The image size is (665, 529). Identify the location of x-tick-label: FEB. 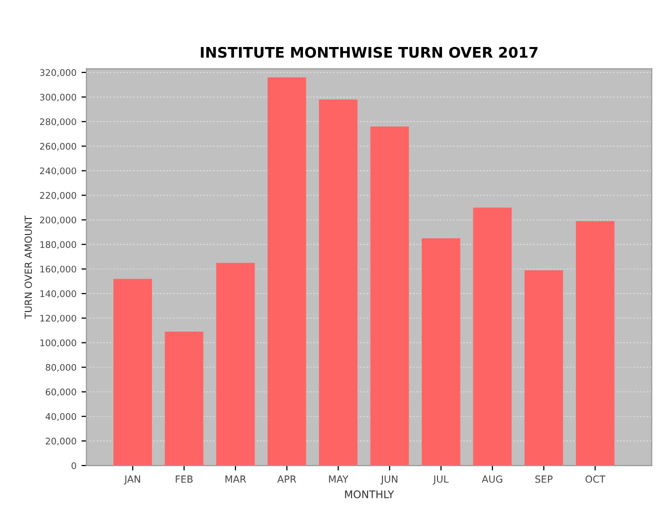
(184, 479).